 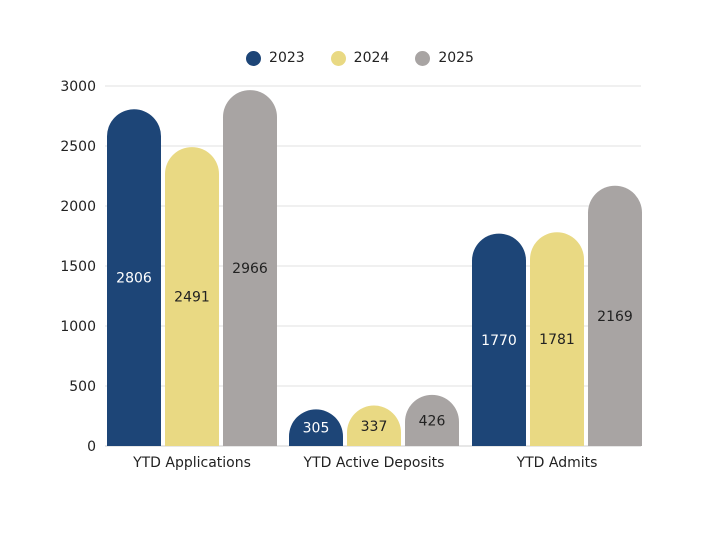 I want to click on y-tick-label: 1000, so click(x=78, y=327).